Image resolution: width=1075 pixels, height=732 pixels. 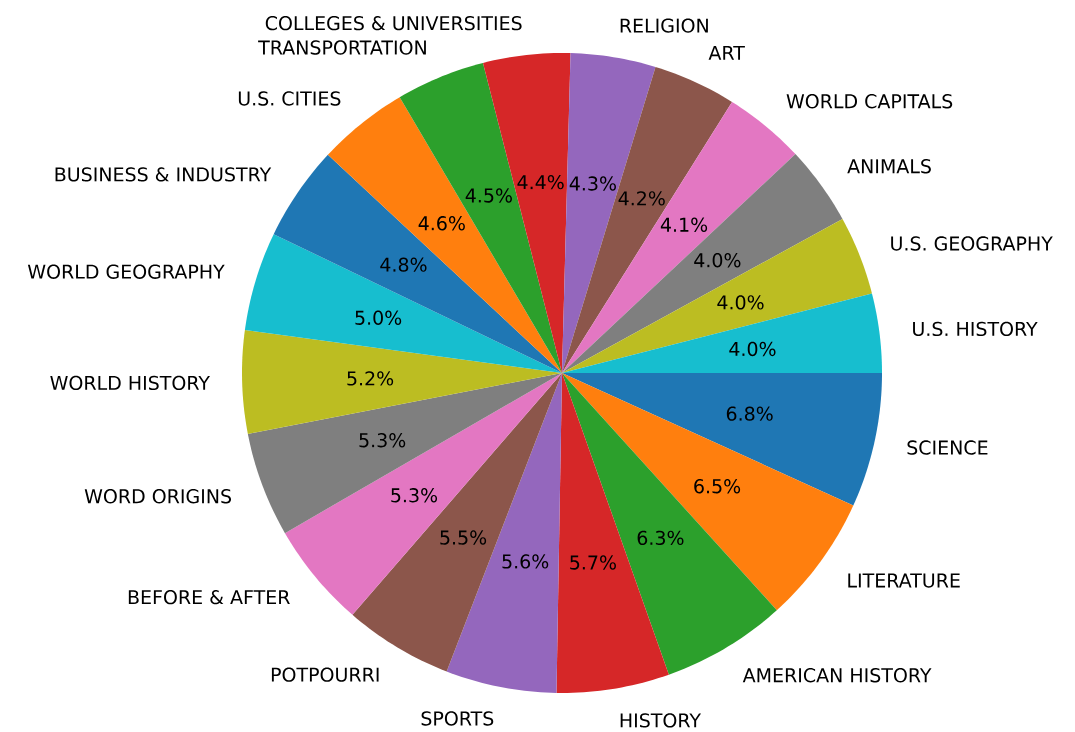 I want to click on slice-label: AMERICAN HISTORY, so click(x=837, y=675).